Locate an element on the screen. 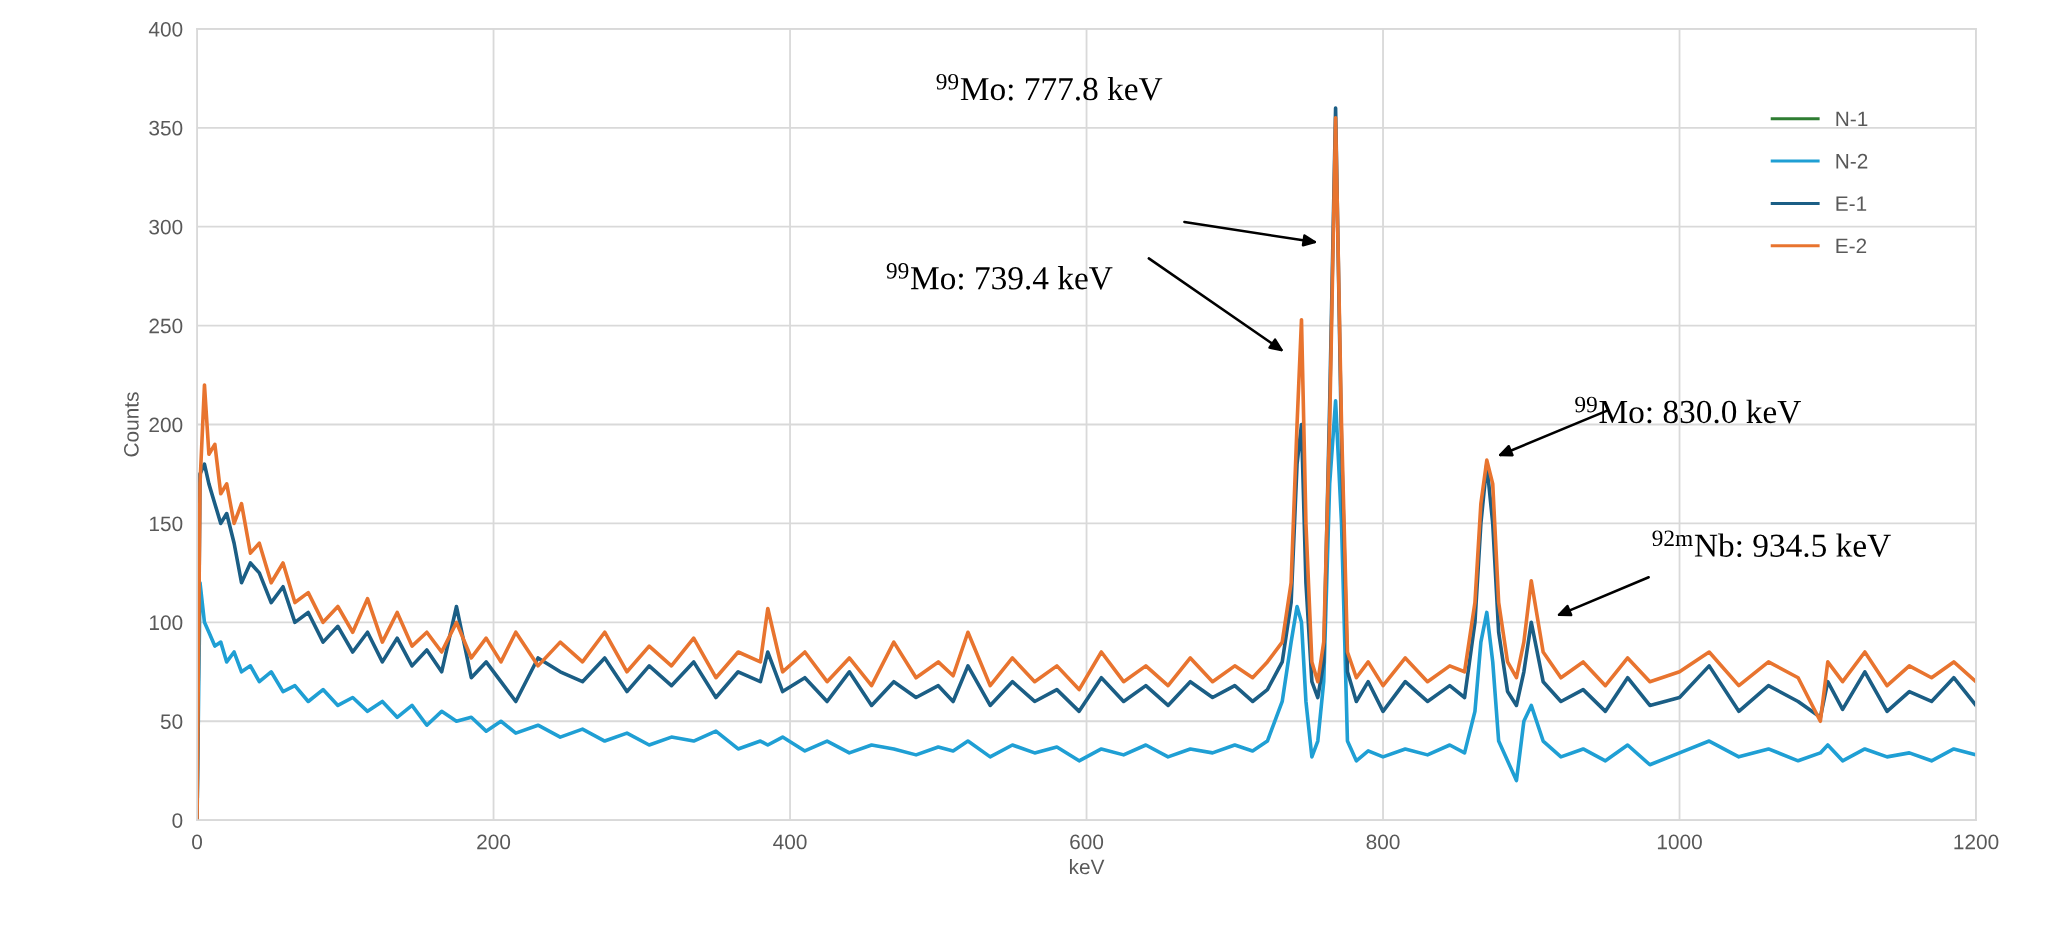  y-tick-label: 300 is located at coordinates (166, 227).